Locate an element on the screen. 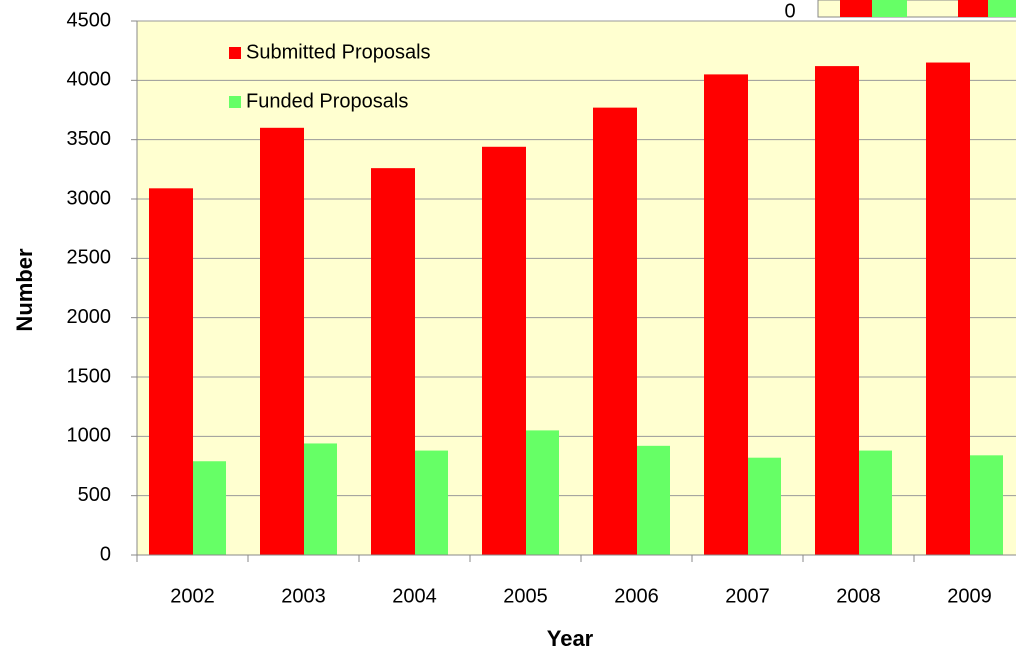  x-tick-label: 2006 is located at coordinates (636, 596).